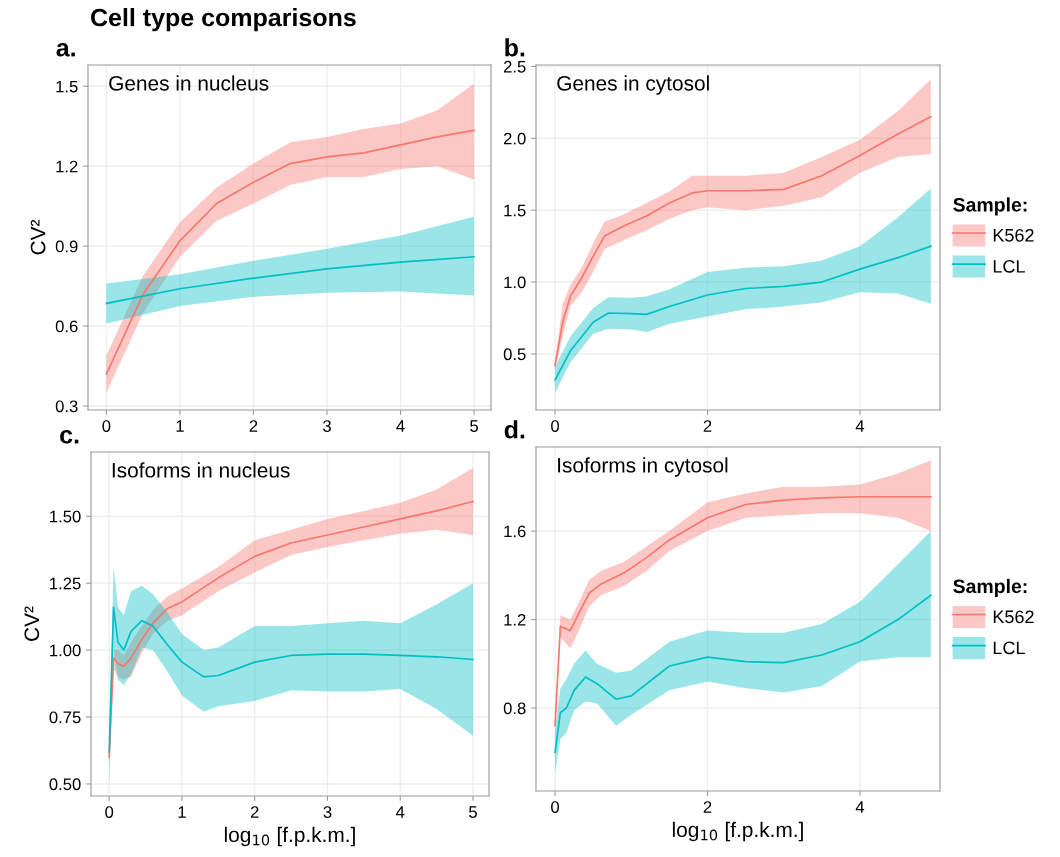 This screenshot has width=1060, height=857. What do you see at coordinates (65, 650) in the screenshot?
I see `y-tick-label: 1.00` at bounding box center [65, 650].